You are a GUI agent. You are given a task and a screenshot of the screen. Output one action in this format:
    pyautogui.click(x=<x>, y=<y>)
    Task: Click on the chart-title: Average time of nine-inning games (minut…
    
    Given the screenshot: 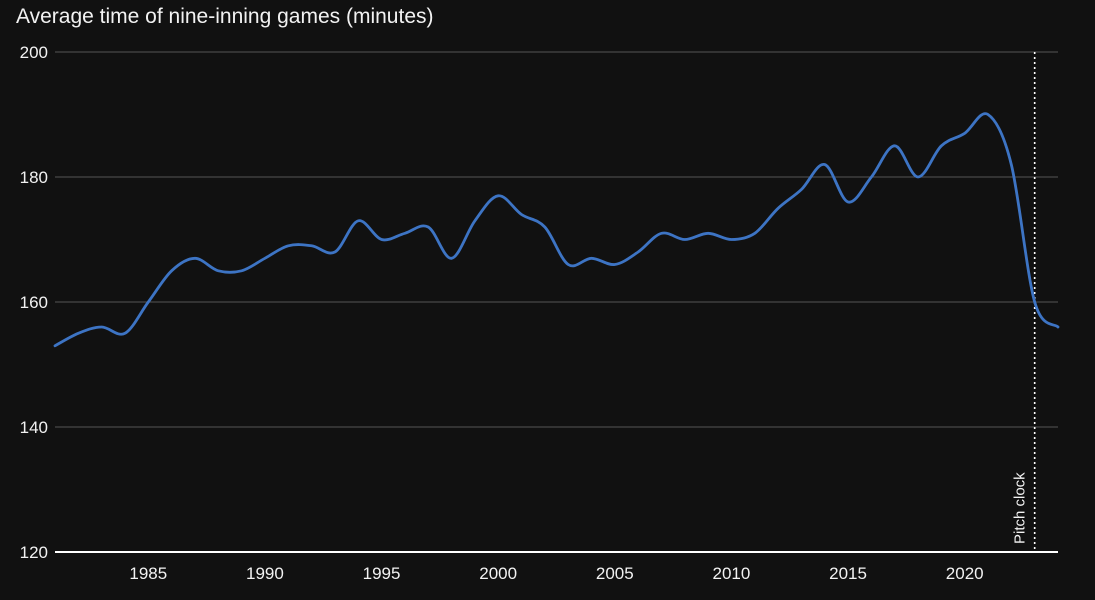 What is the action you would take?
    pyautogui.click(x=225, y=16)
    